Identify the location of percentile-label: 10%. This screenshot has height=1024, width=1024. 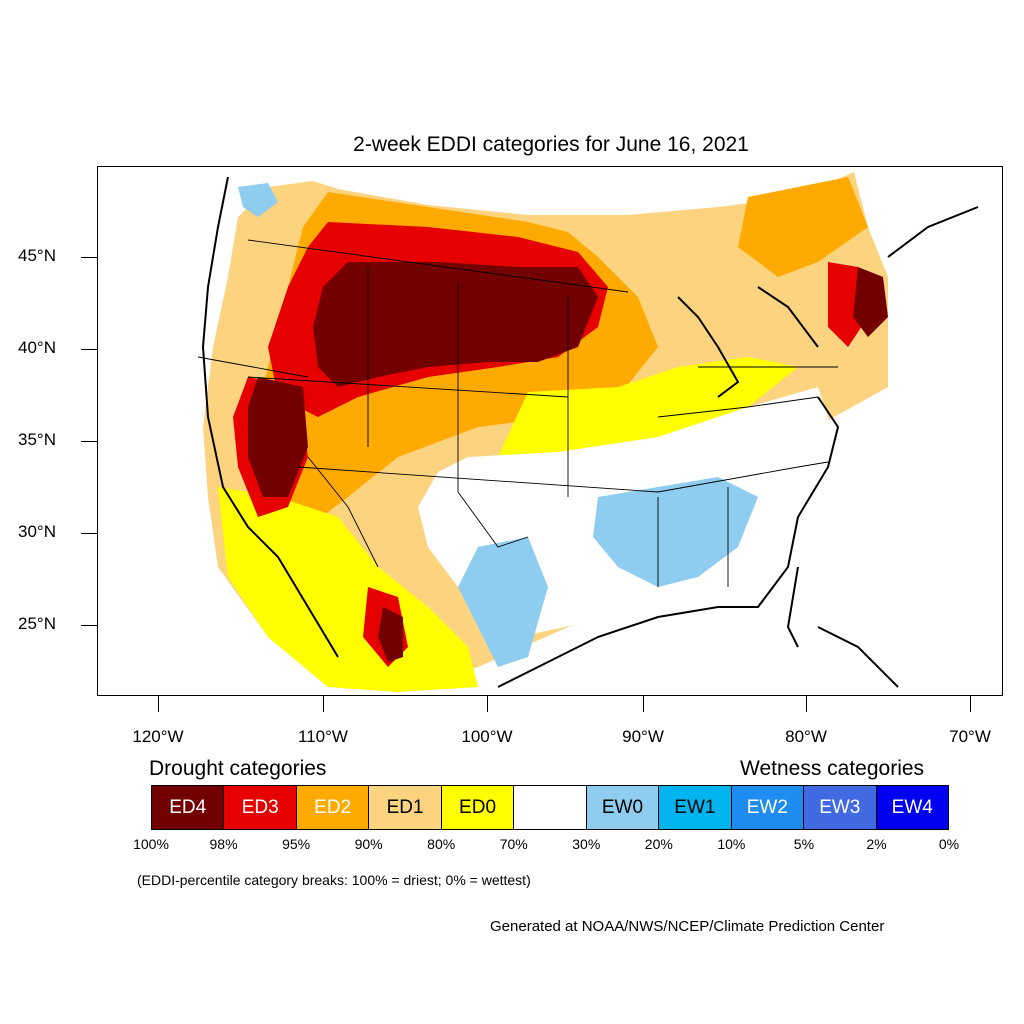
(731, 844).